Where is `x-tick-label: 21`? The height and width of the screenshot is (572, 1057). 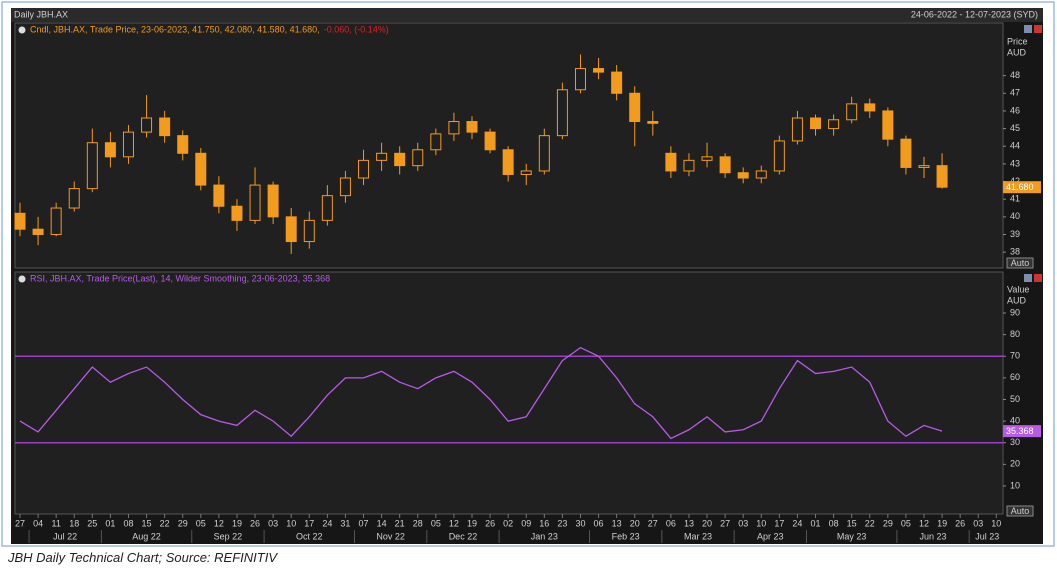 x-tick-label: 21 is located at coordinates (400, 523).